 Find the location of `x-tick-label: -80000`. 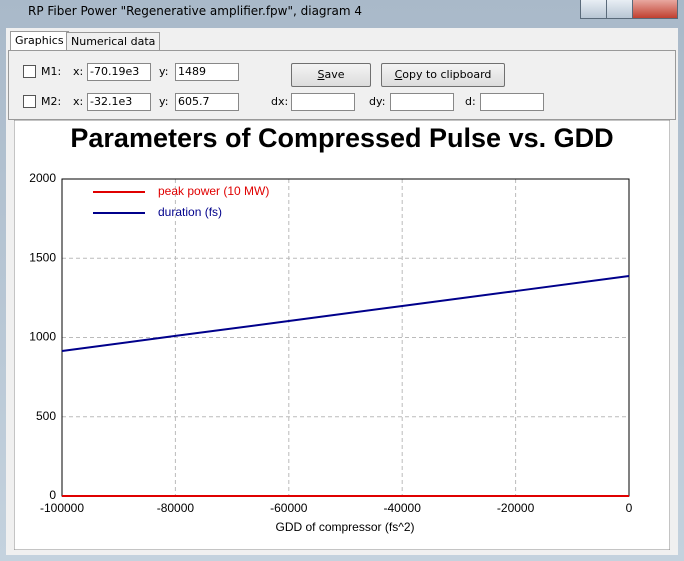

x-tick-label: -80000 is located at coordinates (176, 508).